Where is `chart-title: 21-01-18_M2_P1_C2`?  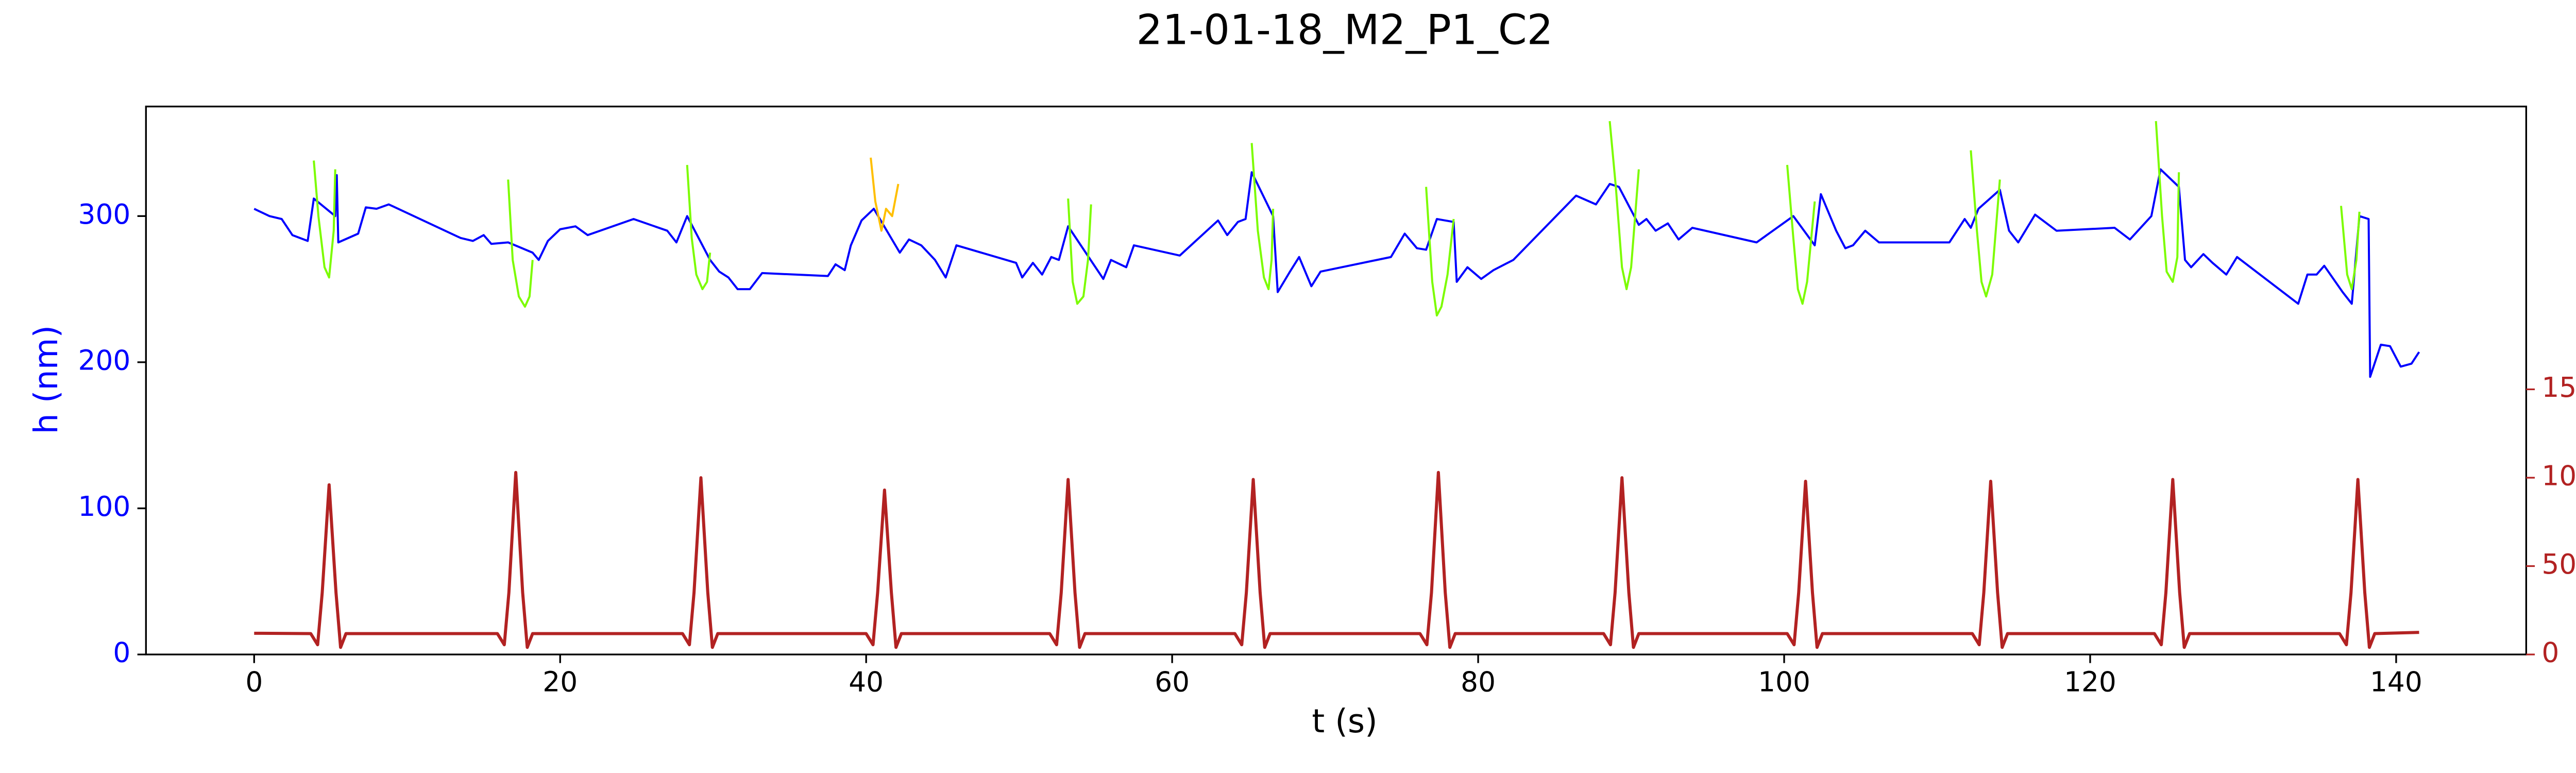
chart-title: 21-01-18_M2_P1_C2 is located at coordinates (1345, 30).